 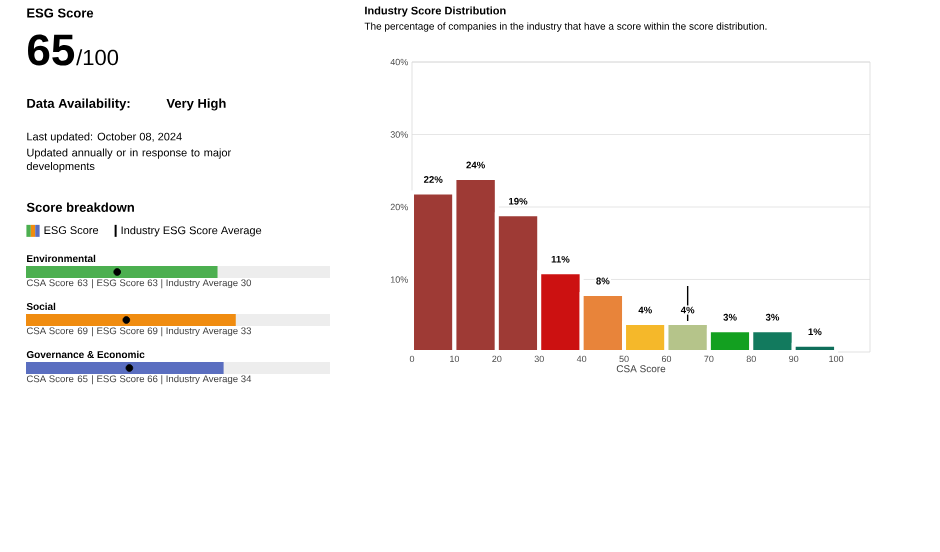 What do you see at coordinates (97, 57) in the screenshot?
I see `text: /100` at bounding box center [97, 57].